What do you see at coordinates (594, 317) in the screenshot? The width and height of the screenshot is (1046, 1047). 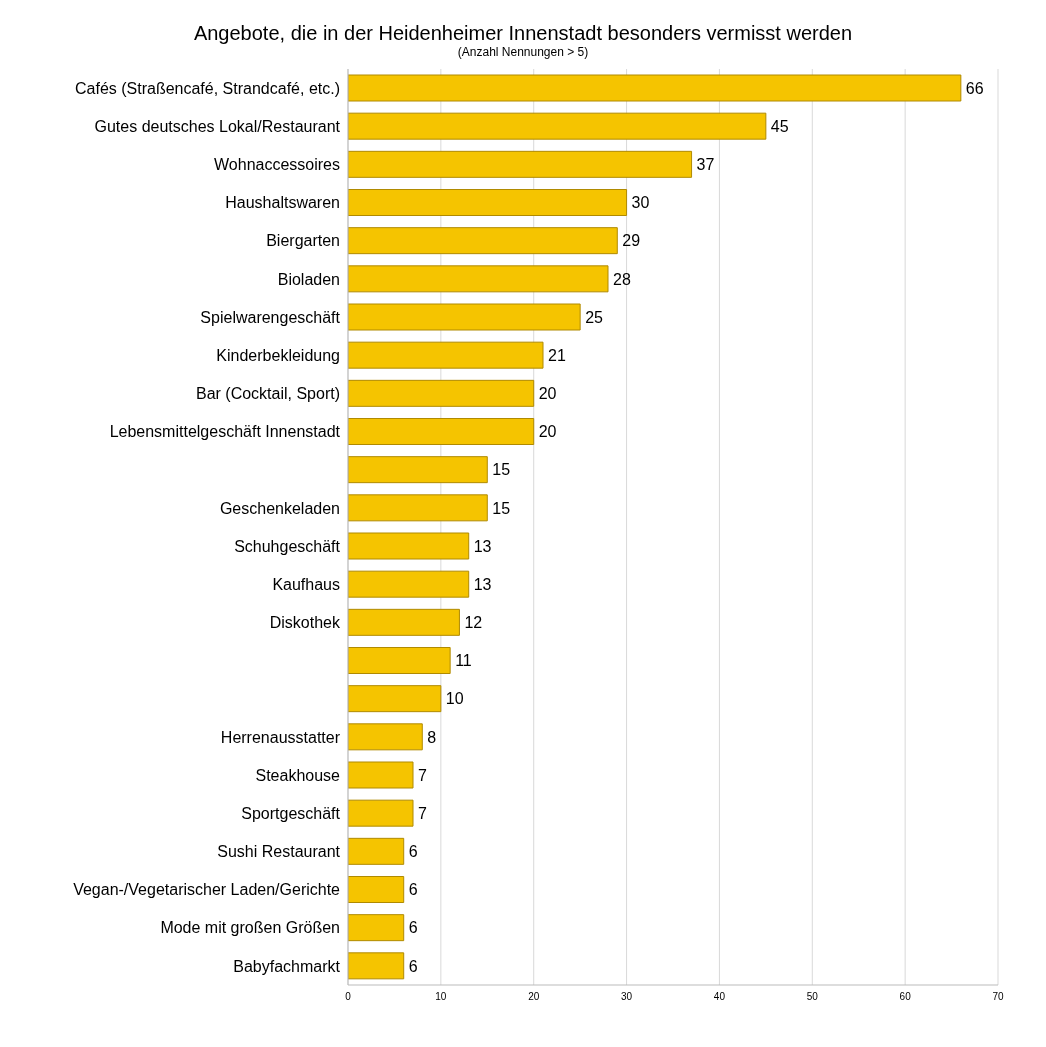 I see `data-label: 25` at bounding box center [594, 317].